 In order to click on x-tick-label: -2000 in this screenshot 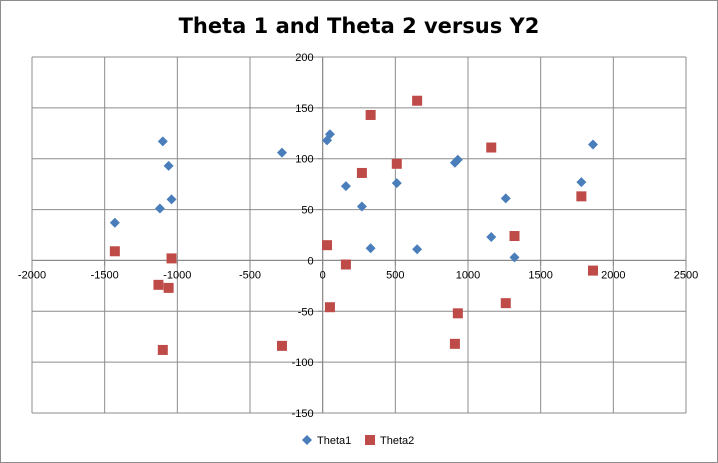, I will do `click(32, 275)`.